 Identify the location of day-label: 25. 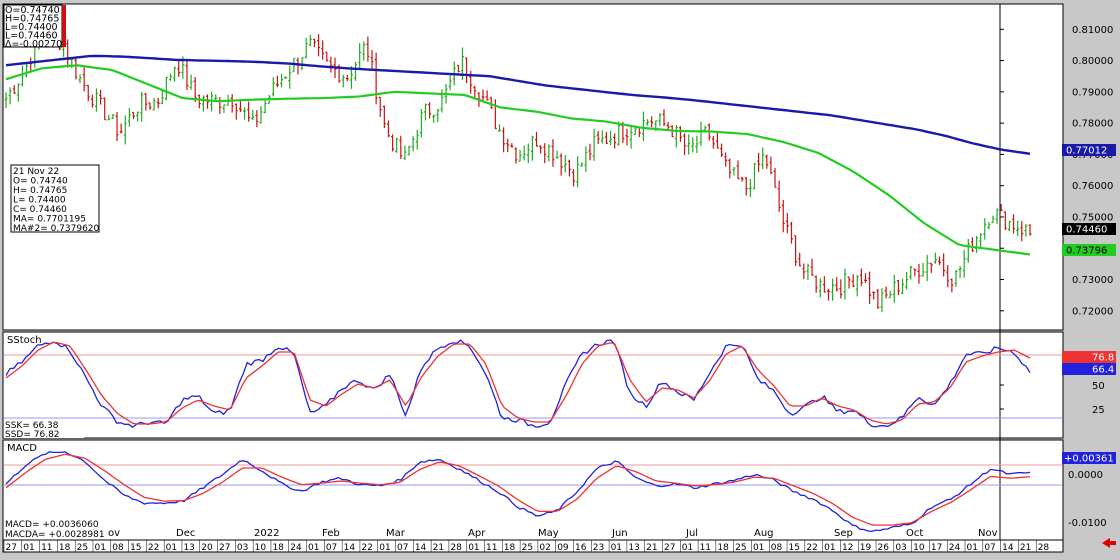
(527, 548).